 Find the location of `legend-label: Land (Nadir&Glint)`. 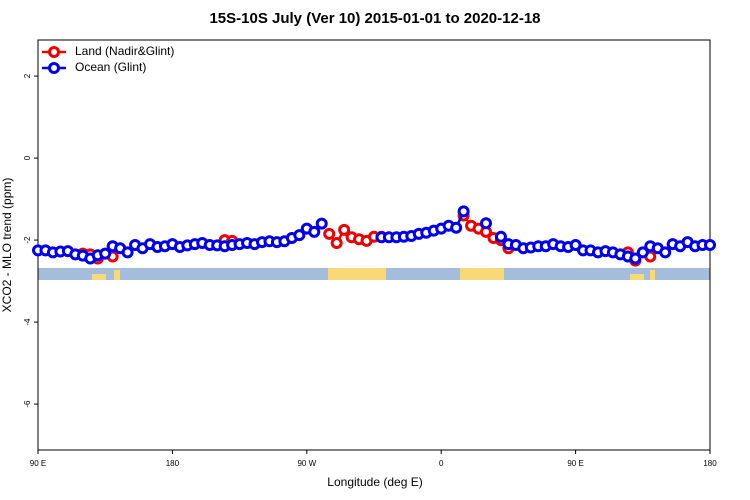

legend-label: Land (Nadir&Glint) is located at coordinates (124, 51).